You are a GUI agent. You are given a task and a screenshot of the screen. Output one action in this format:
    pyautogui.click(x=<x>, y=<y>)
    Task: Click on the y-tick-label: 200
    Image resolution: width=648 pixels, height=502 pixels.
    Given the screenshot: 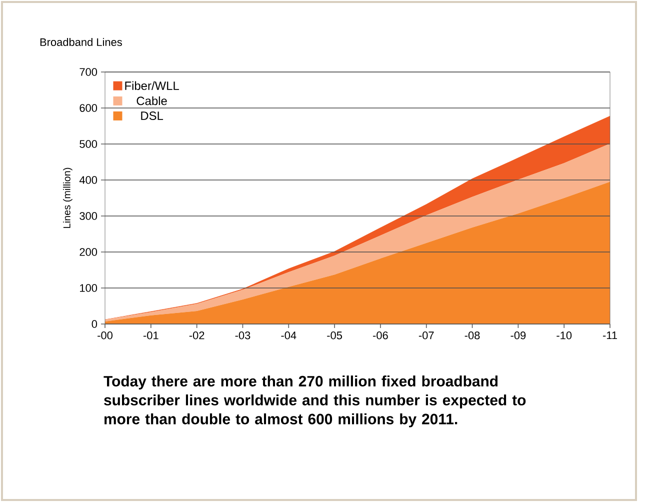 What is the action you would take?
    pyautogui.click(x=89, y=252)
    